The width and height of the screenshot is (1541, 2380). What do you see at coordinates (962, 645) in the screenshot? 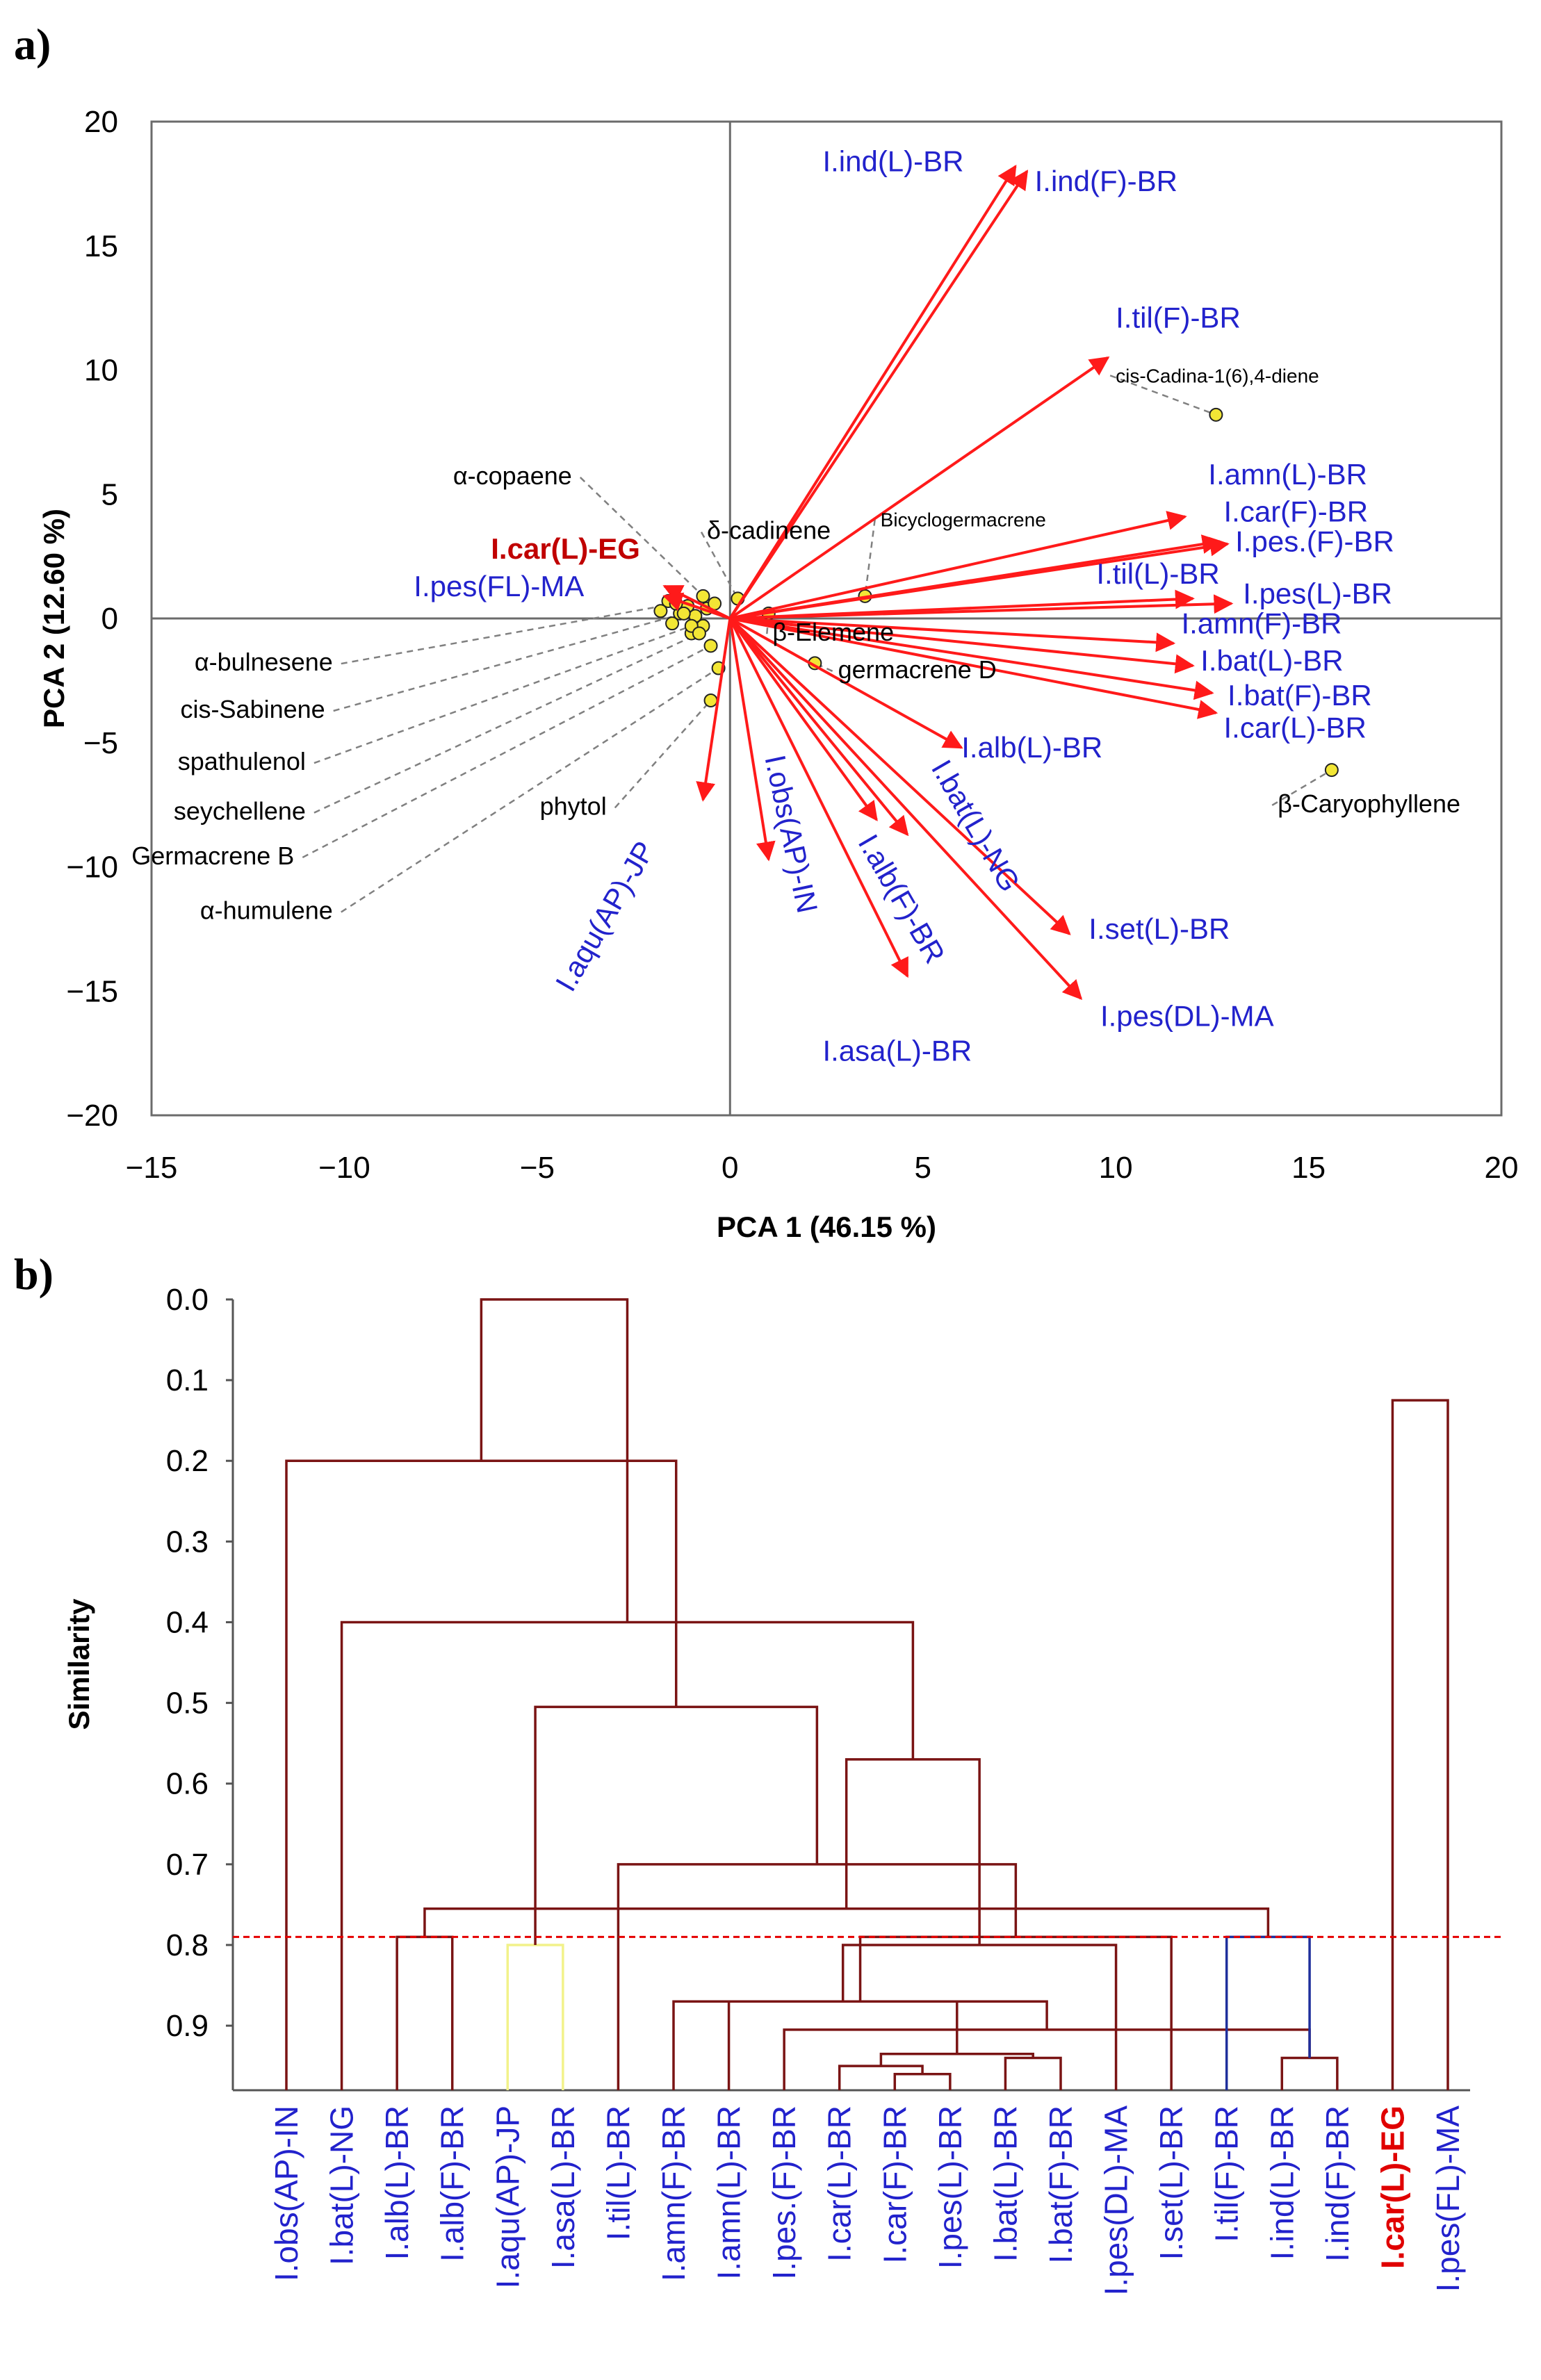
I see `vector-i-bat-l-br` at bounding box center [962, 645].